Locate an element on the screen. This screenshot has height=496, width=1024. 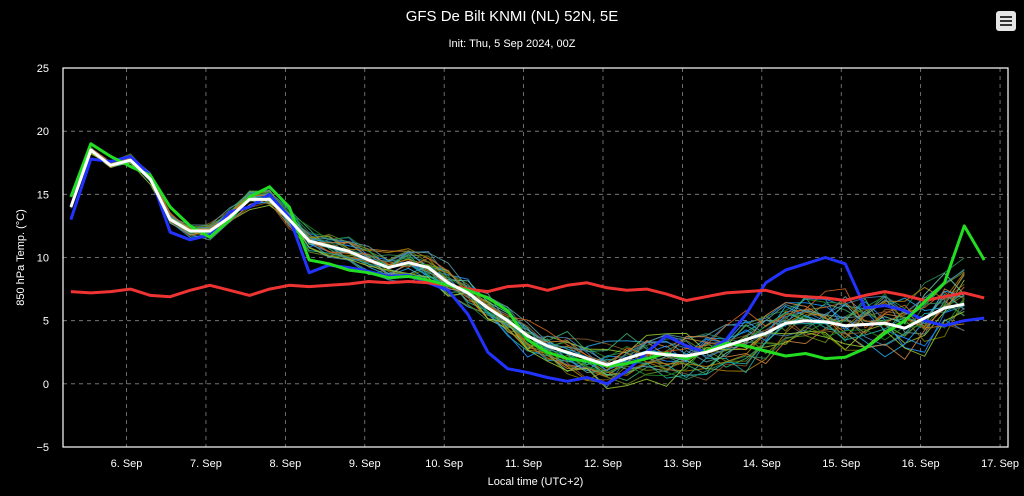
x-tick-label: 12. Sep is located at coordinates (603, 464).